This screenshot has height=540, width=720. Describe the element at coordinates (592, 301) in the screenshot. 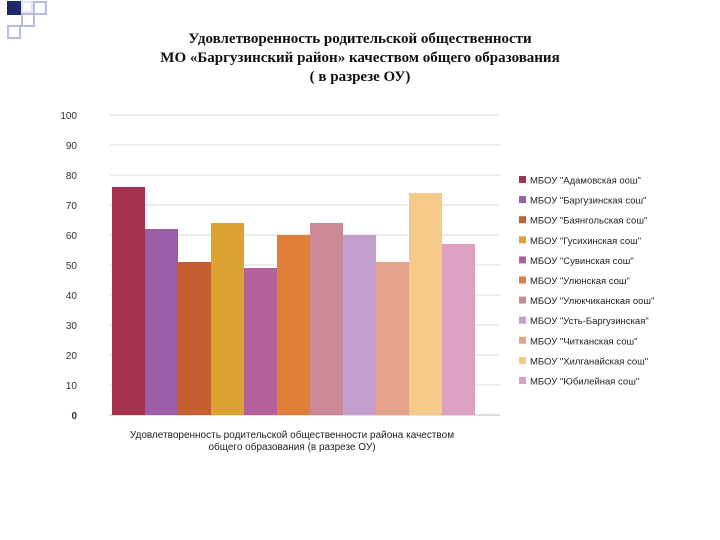

I see `legend-label-7: МБОУ "Улюкчиканская оош"` at that location.